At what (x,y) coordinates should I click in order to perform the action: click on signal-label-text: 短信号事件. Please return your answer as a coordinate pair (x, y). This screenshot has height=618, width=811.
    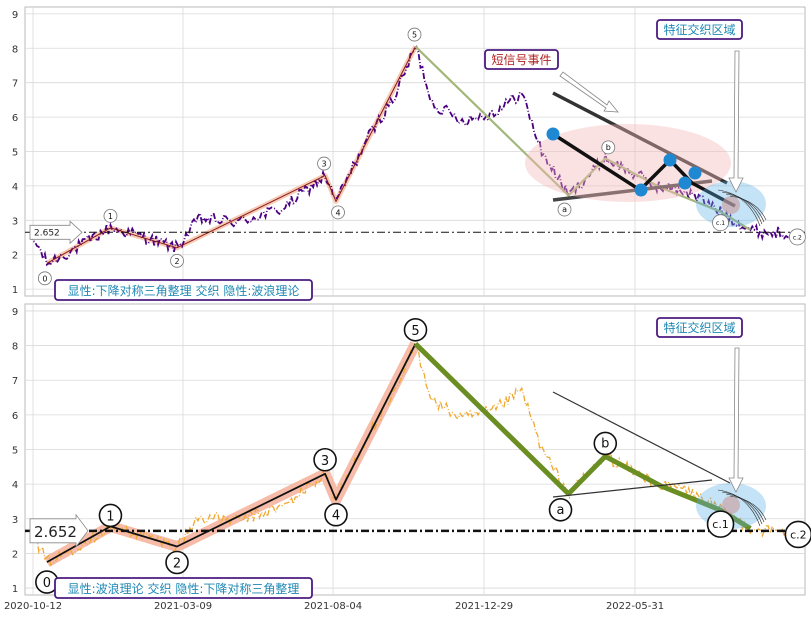
    Looking at the image, I should click on (521, 60).